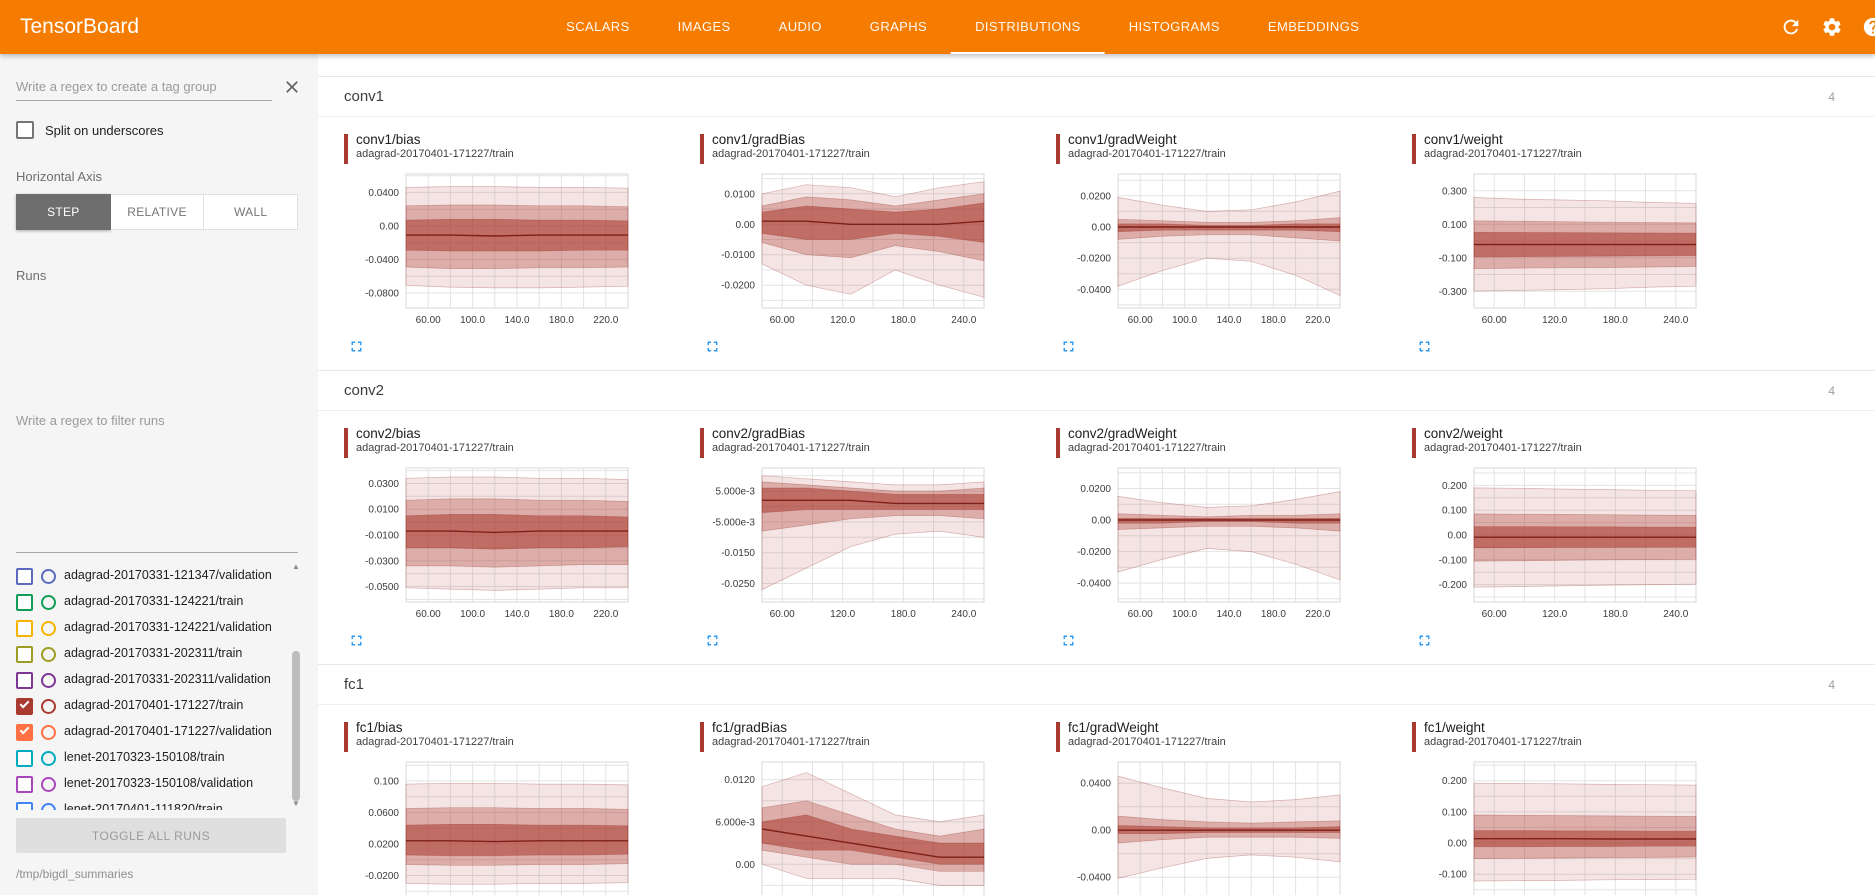  Describe the element at coordinates (25, 130) in the screenshot. I see `split-underscores-checkbox` at that location.